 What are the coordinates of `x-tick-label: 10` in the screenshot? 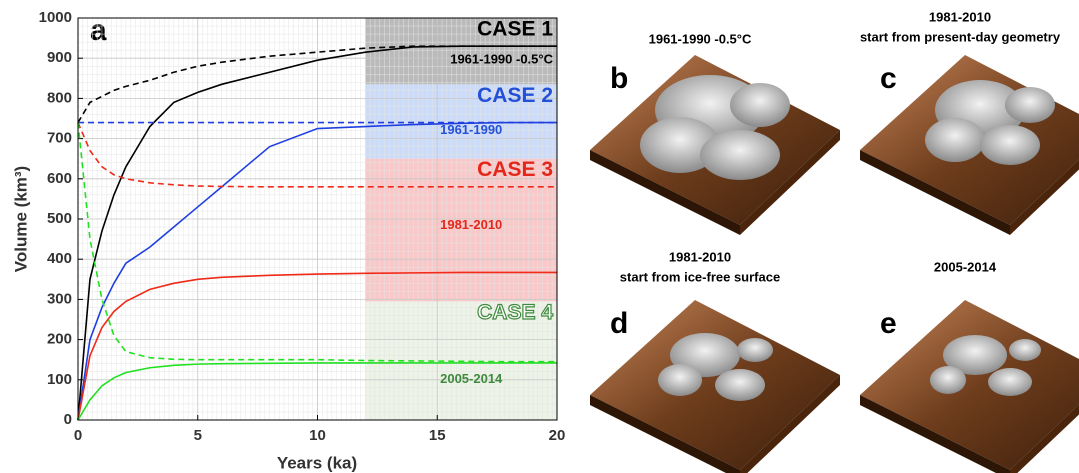 It's located at (317, 435).